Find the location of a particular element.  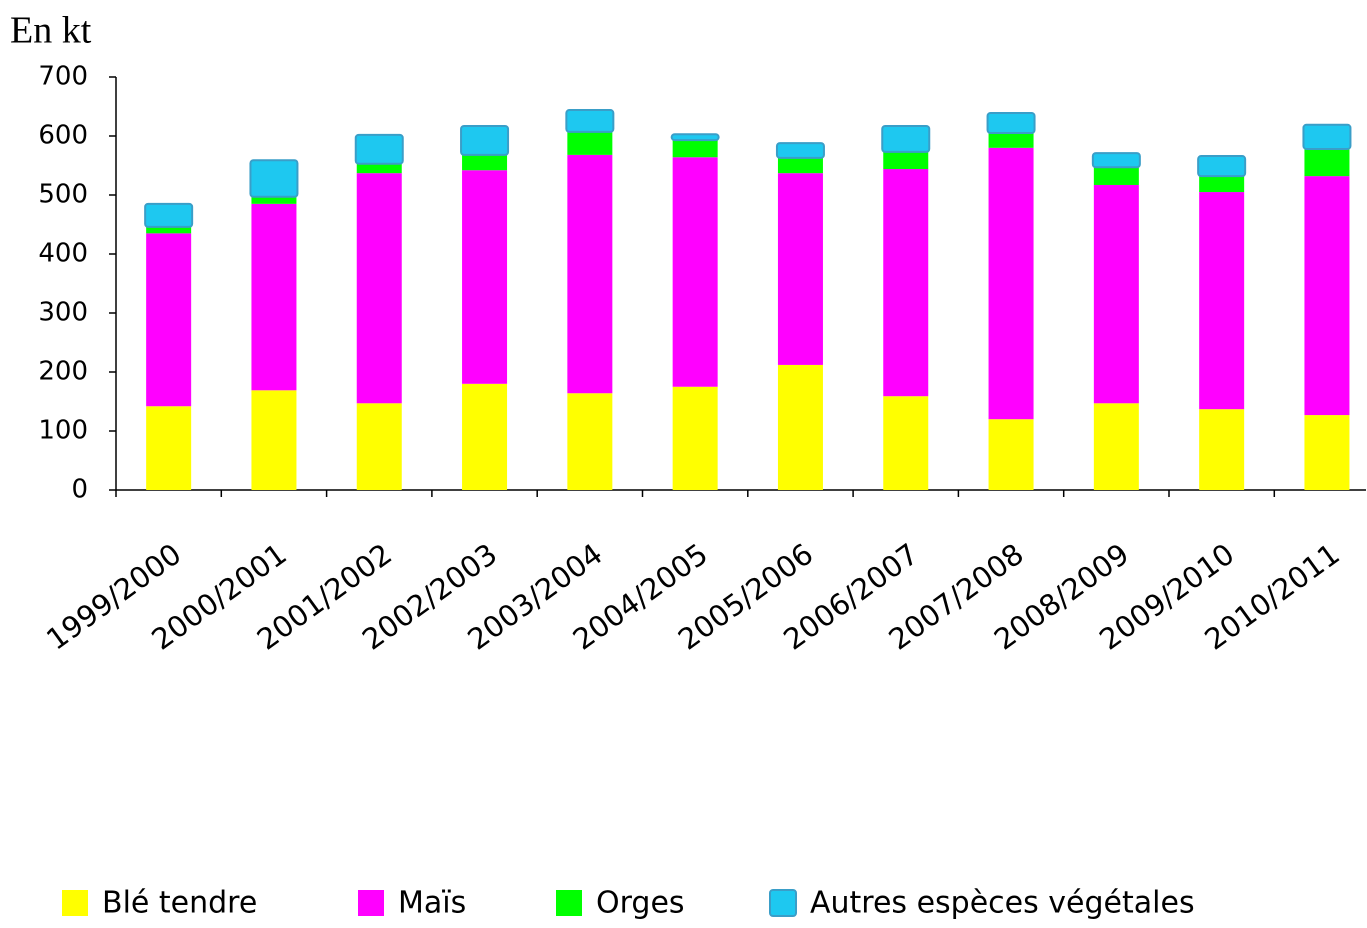

y-tick-label: 200 is located at coordinates (63, 372).